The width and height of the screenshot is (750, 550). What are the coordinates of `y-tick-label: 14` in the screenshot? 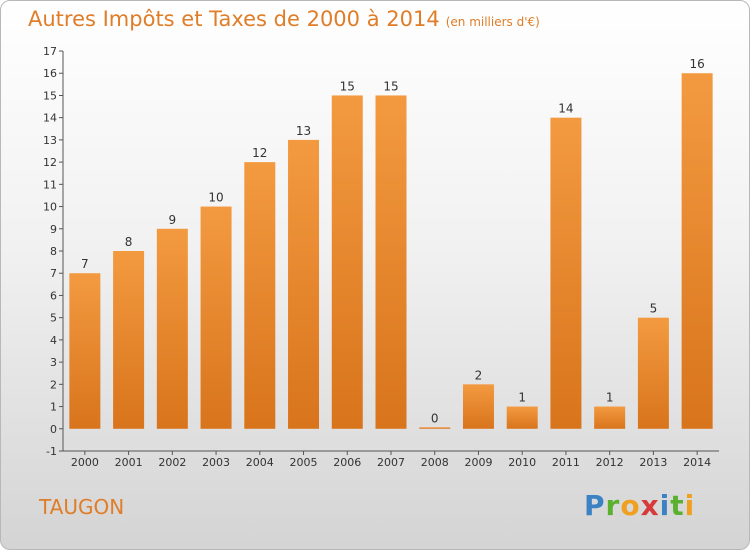 It's located at (50, 118).